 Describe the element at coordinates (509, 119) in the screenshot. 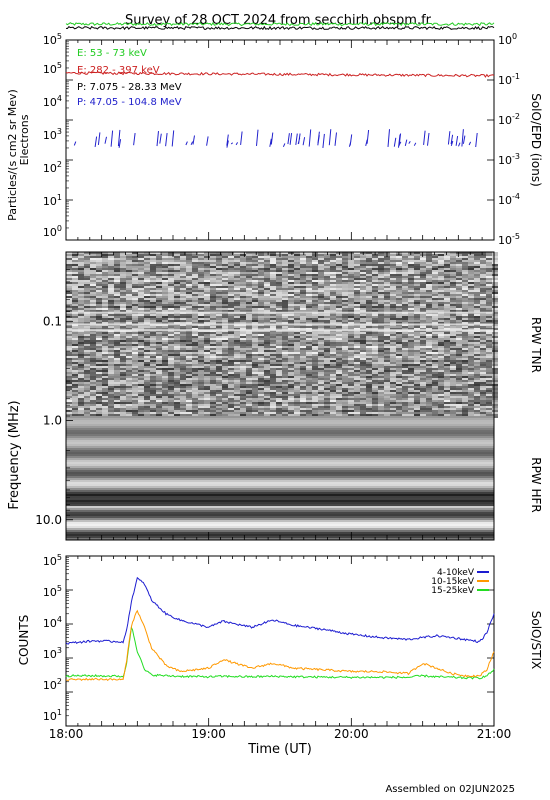

I see `epd-right-tick-label: 10-2` at that location.